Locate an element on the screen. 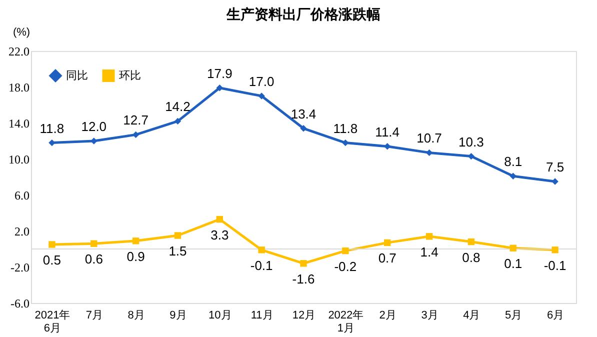 This screenshot has width=597, height=337. data-label: 0.7 is located at coordinates (387, 258).